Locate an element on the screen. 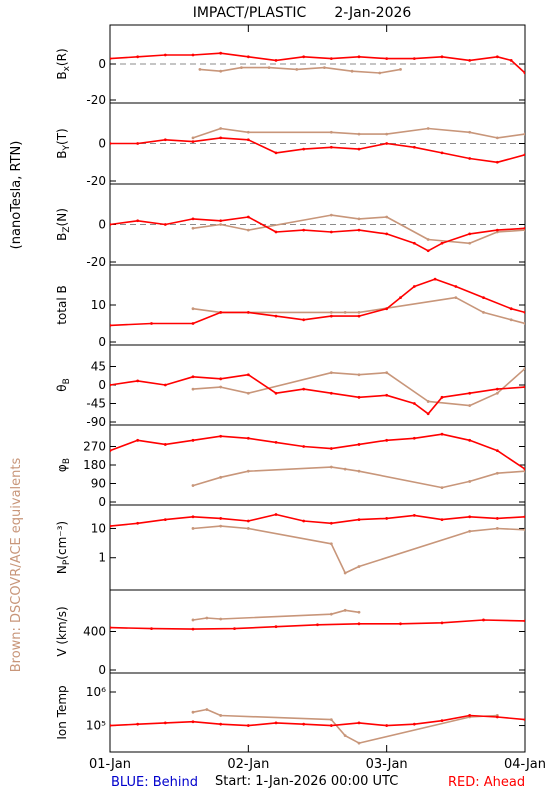 Image resolution: width=550 pixels, height=800 pixels. panel-frame-phi is located at coordinates (317, 465).